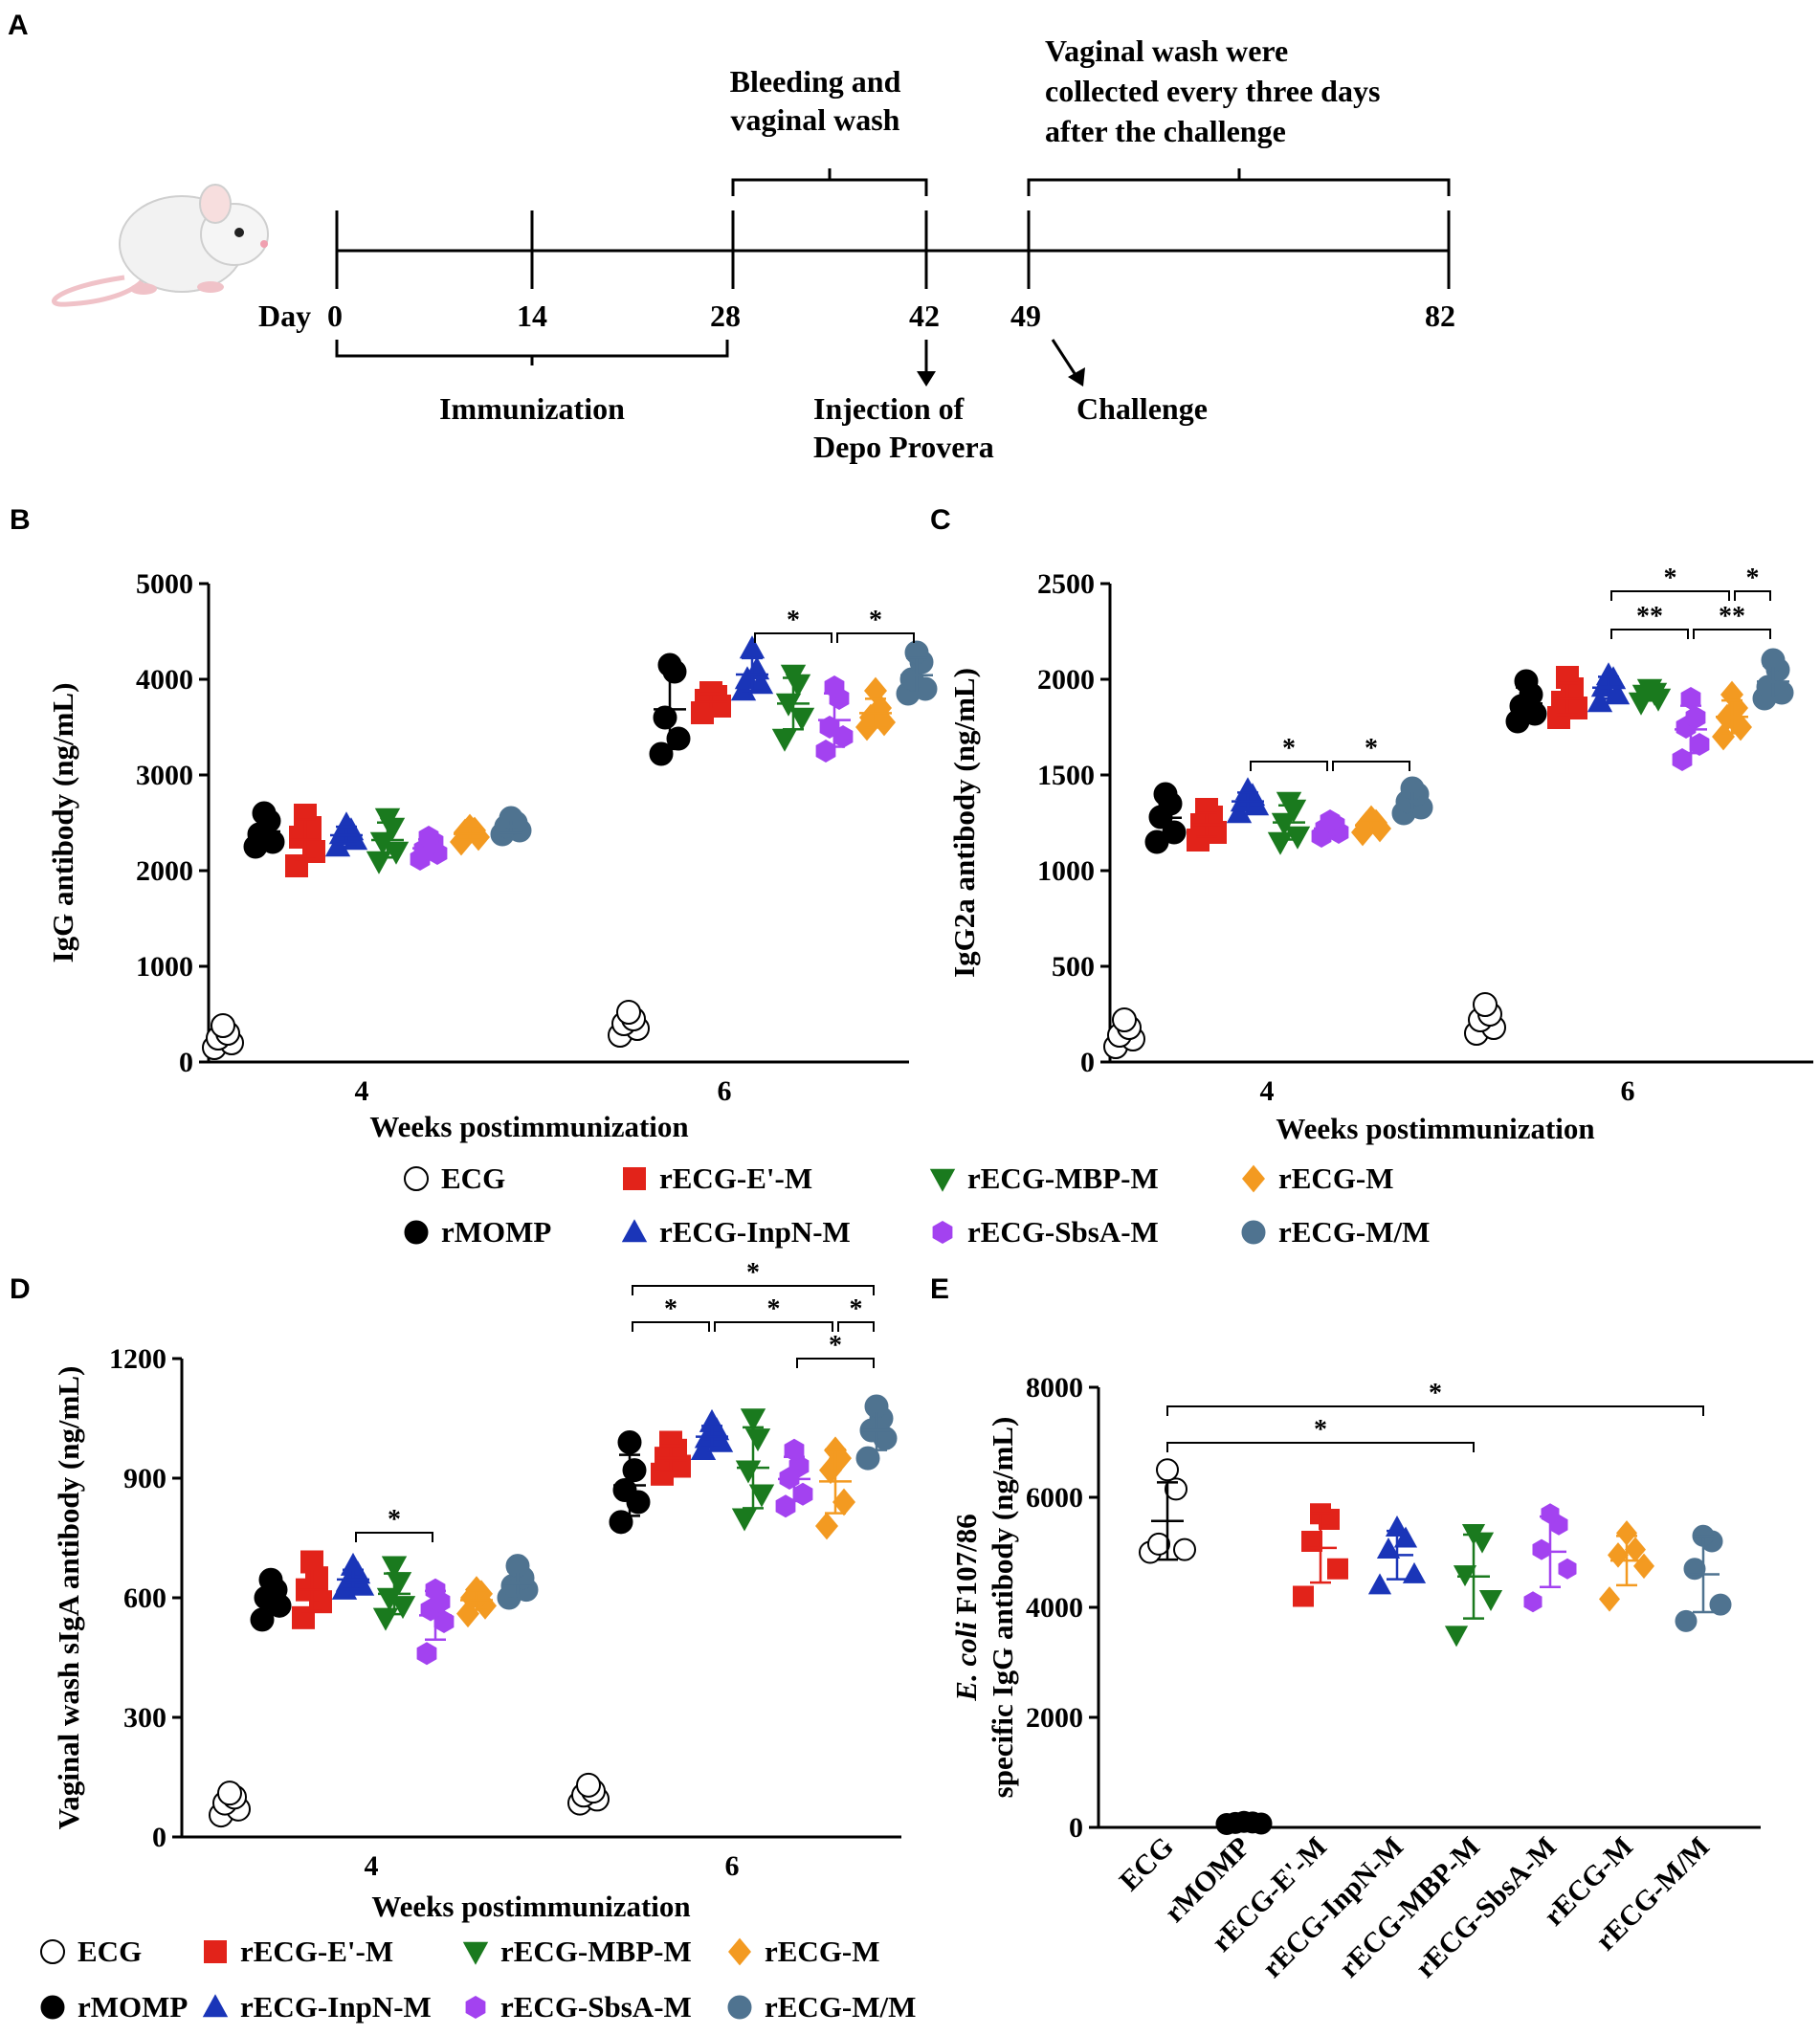 This screenshot has height=2035, width=1820. What do you see at coordinates (966, 1607) in the screenshot?
I see `y-axis-label-line1: E. coli F107/86` at bounding box center [966, 1607].